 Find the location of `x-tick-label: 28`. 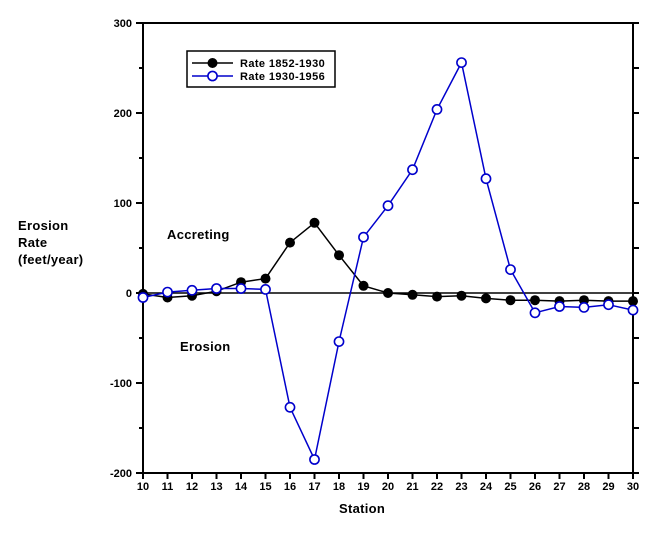

x-tick-label: 28 is located at coordinates (584, 487).